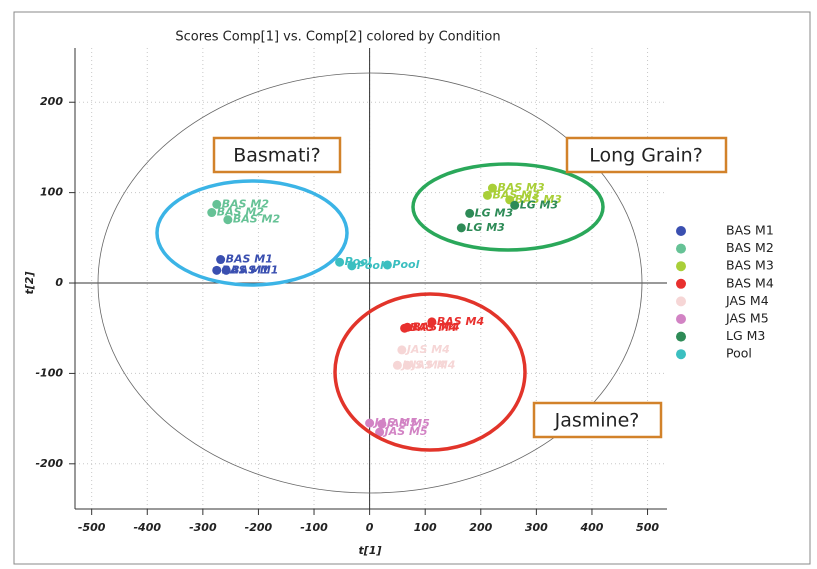 Image resolution: width=817 pixels, height=569 pixels. I want to click on x-tick-label: 300, so click(536, 527).